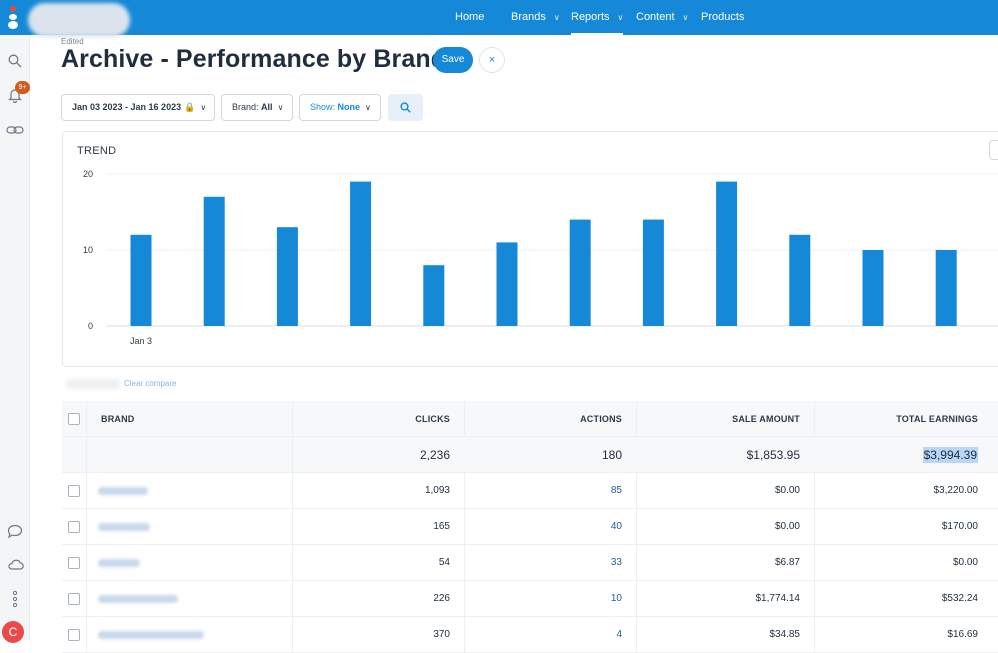 Image resolution: width=998 pixels, height=653 pixels. I want to click on apply-search-button, so click(405, 107).